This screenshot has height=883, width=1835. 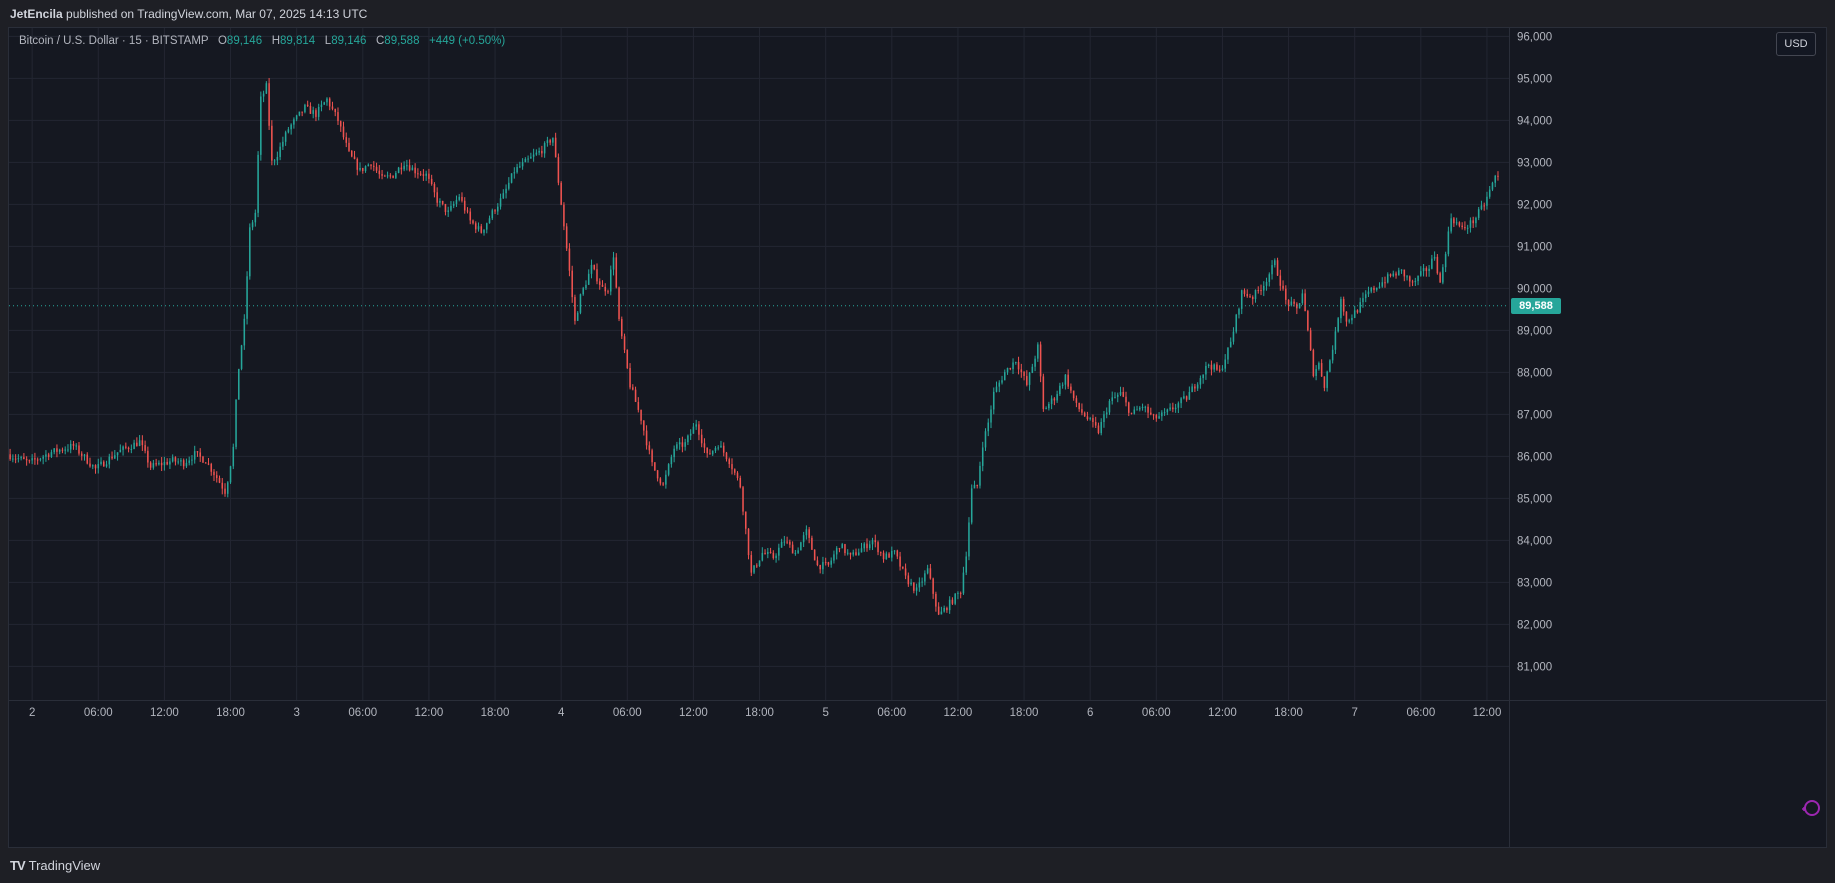 What do you see at coordinates (298, 41) in the screenshot?
I see `high-value: 89,814` at bounding box center [298, 41].